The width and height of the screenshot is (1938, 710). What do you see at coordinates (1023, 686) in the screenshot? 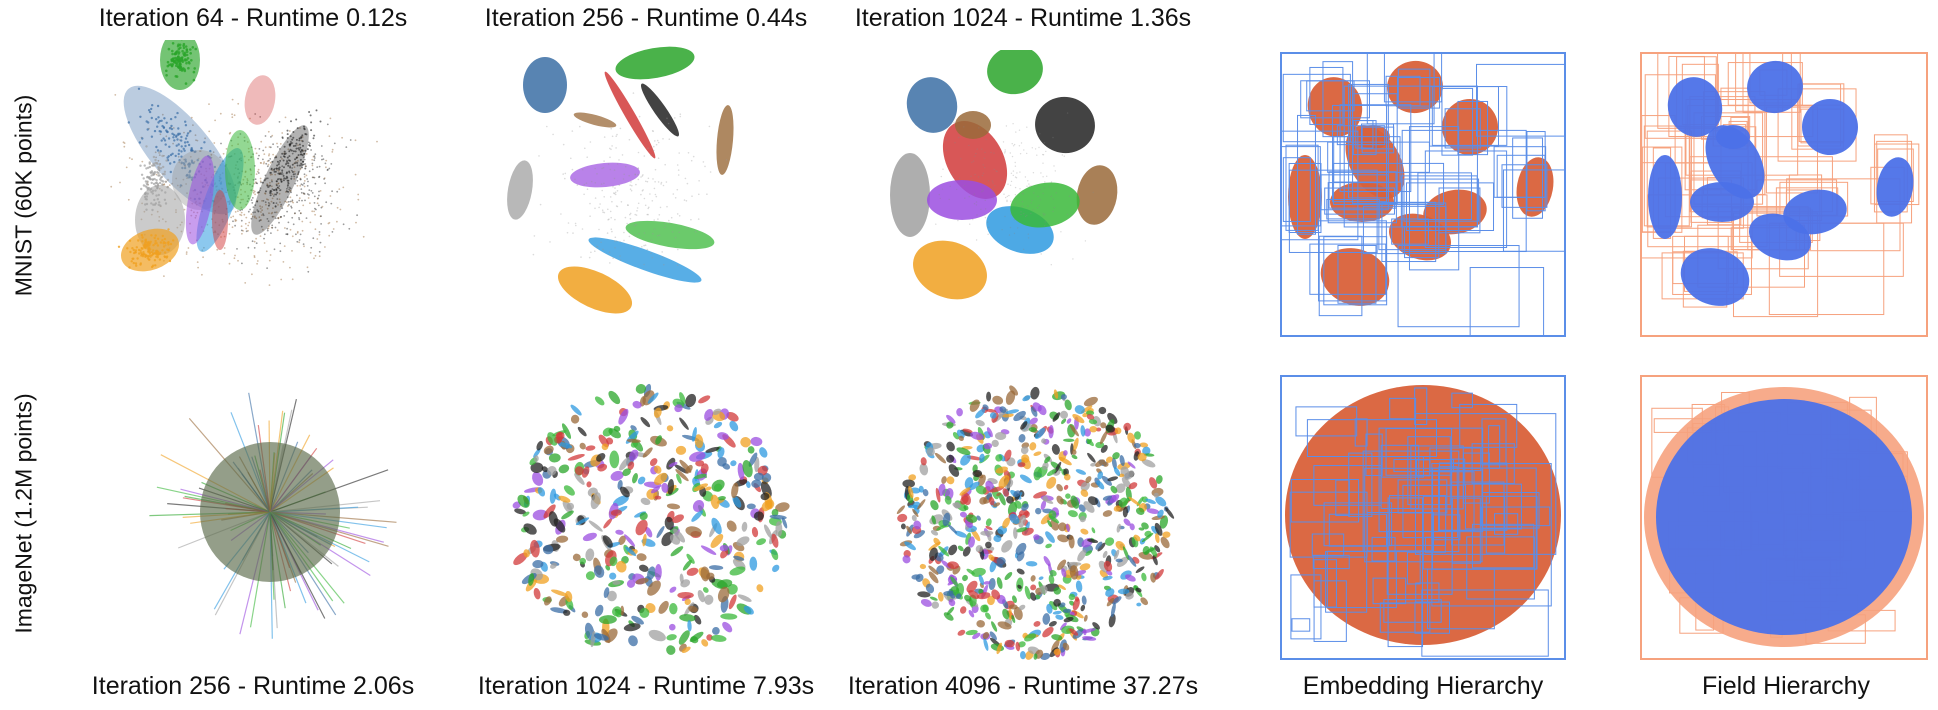
I see `title-imagenet-iter4096: Iteration 4096 - Runtime 37.27s` at bounding box center [1023, 686].